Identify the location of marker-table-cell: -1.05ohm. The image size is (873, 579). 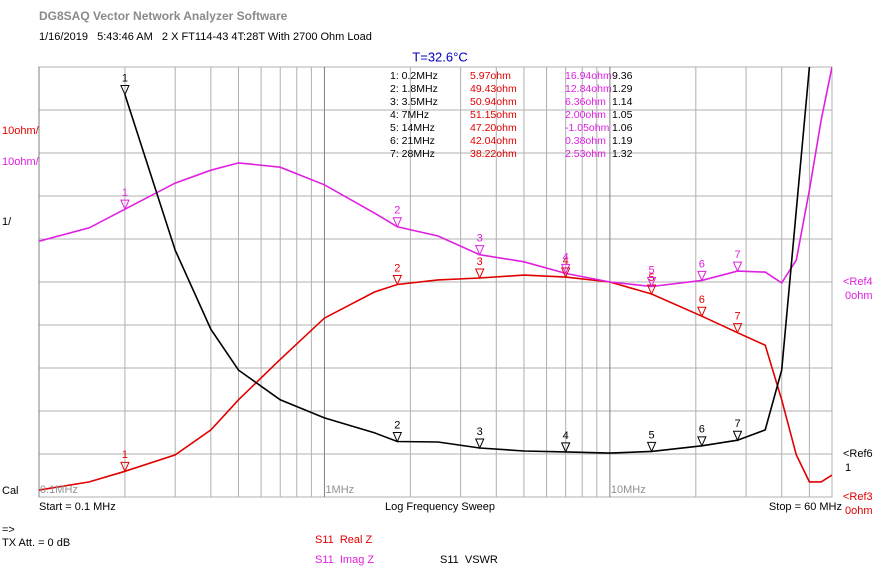
(587, 128).